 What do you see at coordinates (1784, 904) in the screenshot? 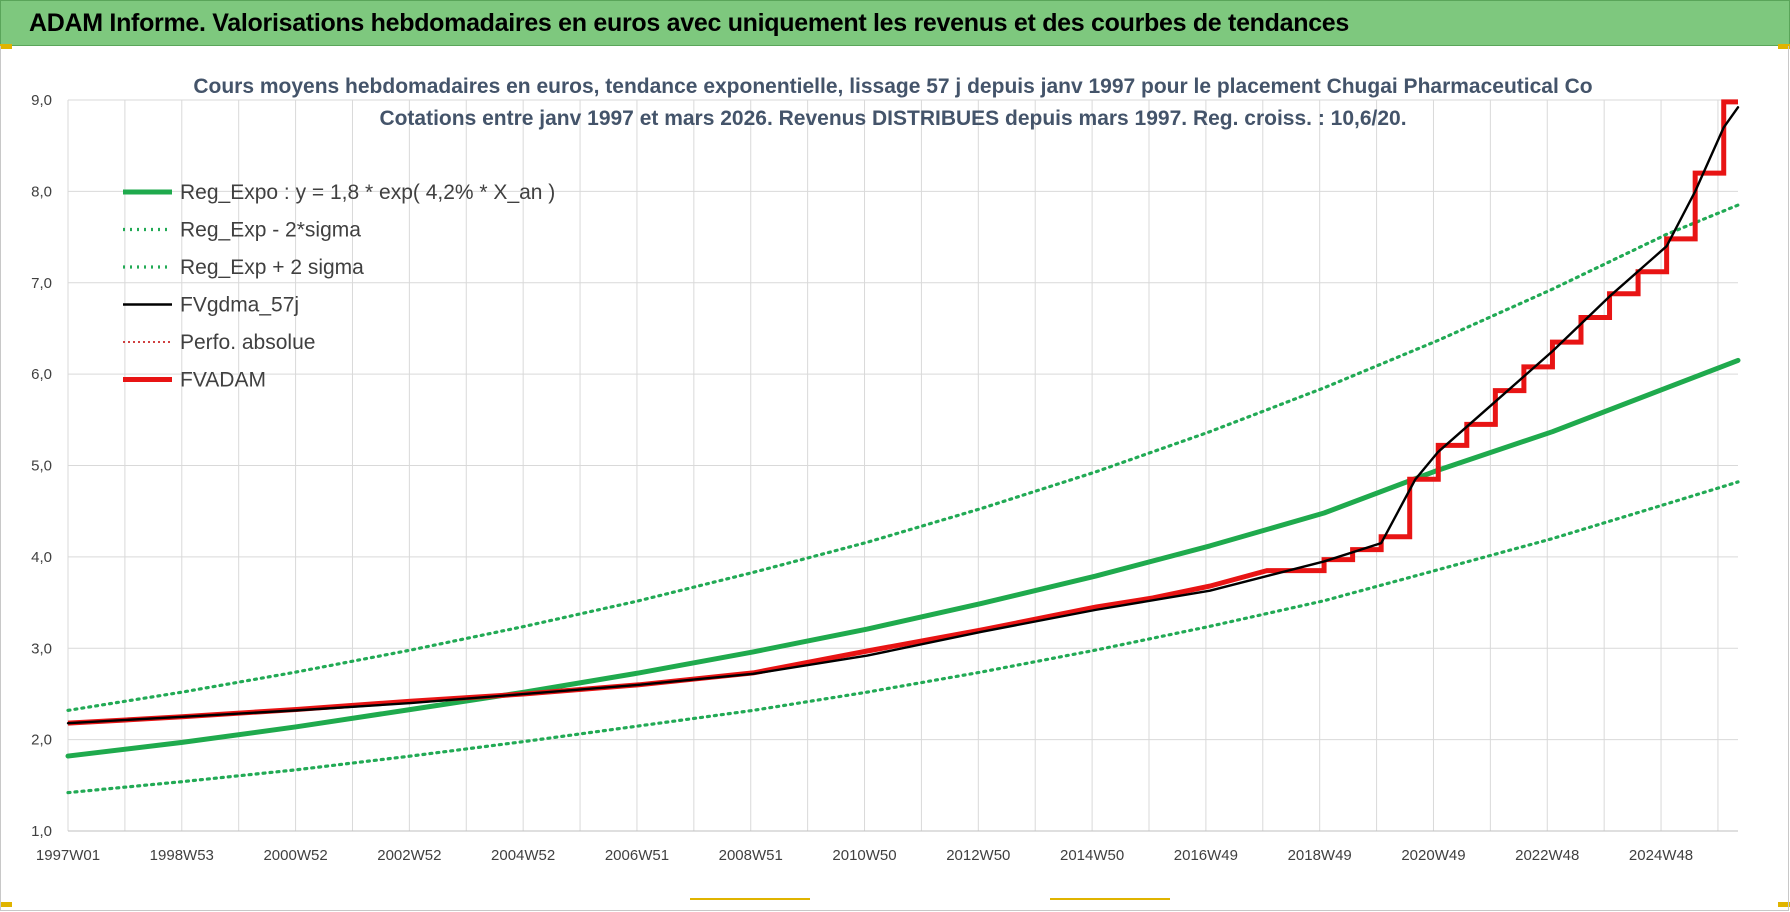
I see `corner-mark-bottom-right` at bounding box center [1784, 904].